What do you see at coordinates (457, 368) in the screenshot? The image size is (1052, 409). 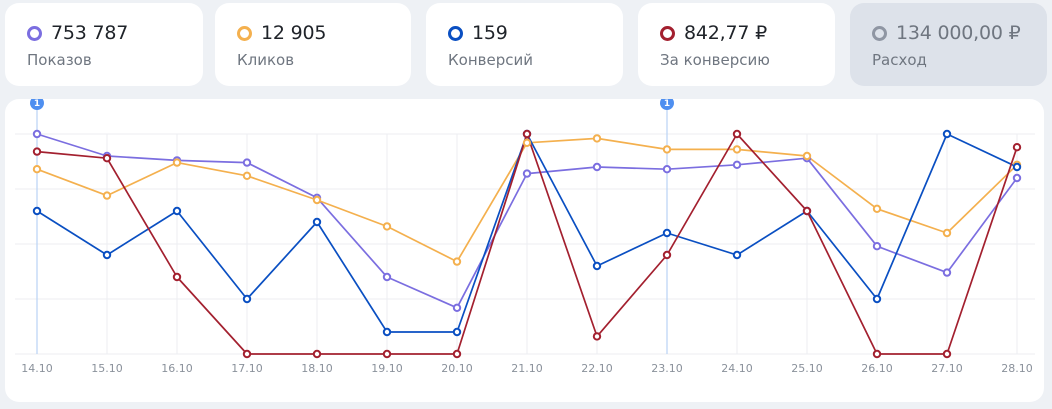 I see `x-tick-label: 20.10` at bounding box center [457, 368].